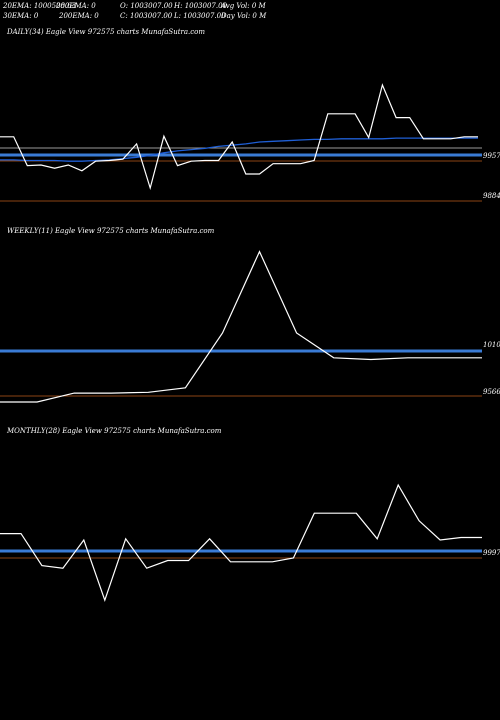 The height and width of the screenshot is (720, 500). Describe the element at coordinates (491, 392) in the screenshot. I see `weekly-y-label-lower: 9566` at that location.